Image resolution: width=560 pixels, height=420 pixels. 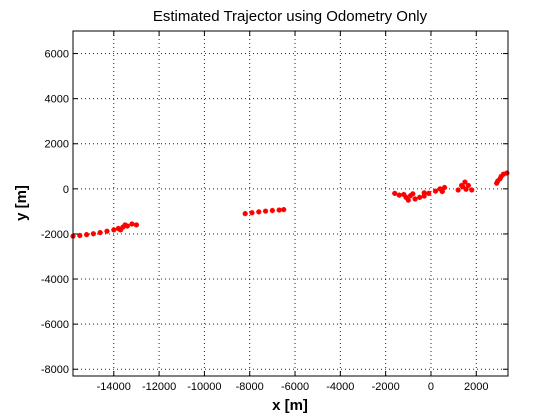 I want to click on x-tick-label: 0, so click(x=431, y=387).